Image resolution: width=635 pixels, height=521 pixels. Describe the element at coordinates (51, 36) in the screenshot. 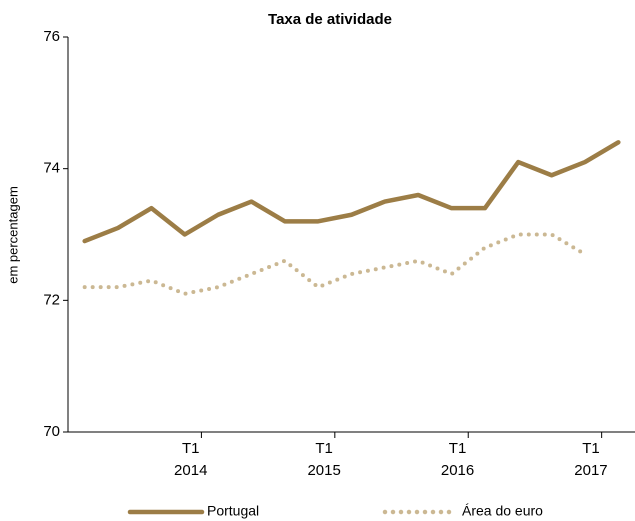

I see `y-tick-label: 76` at that location.